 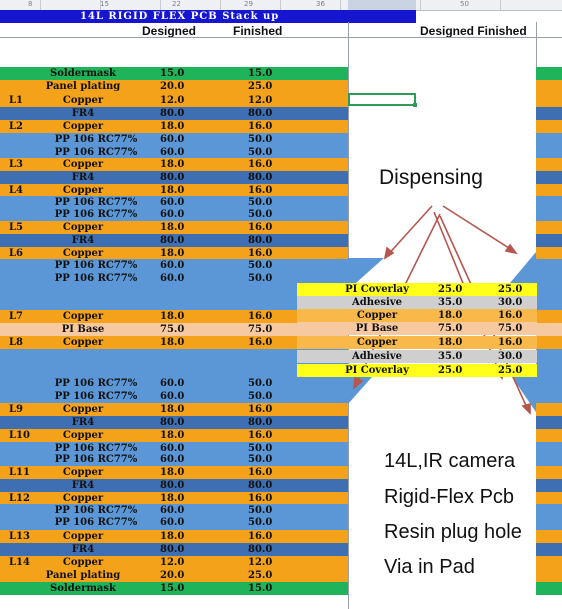 I want to click on fill-handle, so click(x=415, y=105).